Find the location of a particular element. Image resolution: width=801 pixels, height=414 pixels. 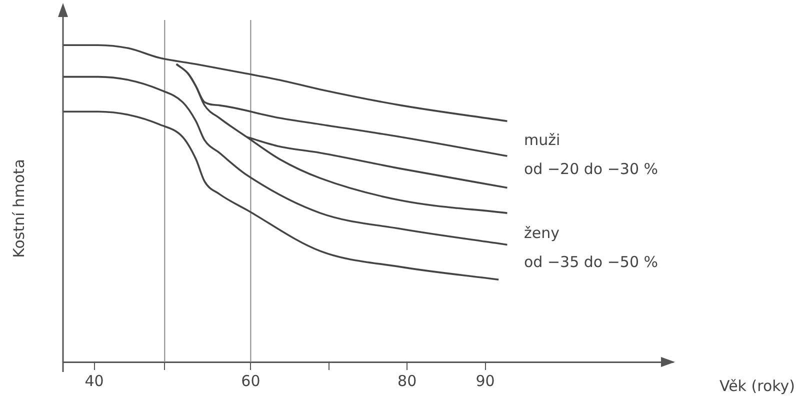

x-tick-label: 60 is located at coordinates (250, 381).